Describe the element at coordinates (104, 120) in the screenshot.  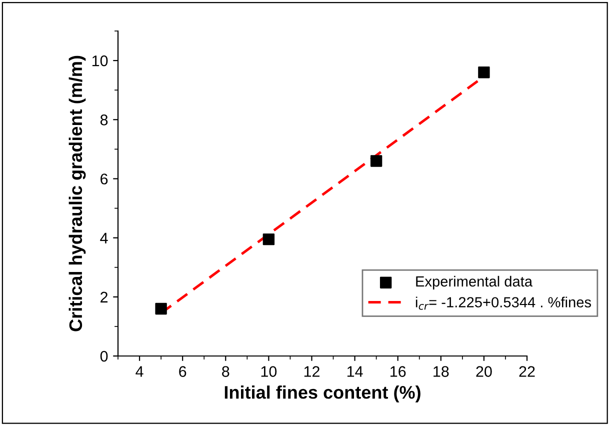
I see `y-tick-label: 8` at that location.